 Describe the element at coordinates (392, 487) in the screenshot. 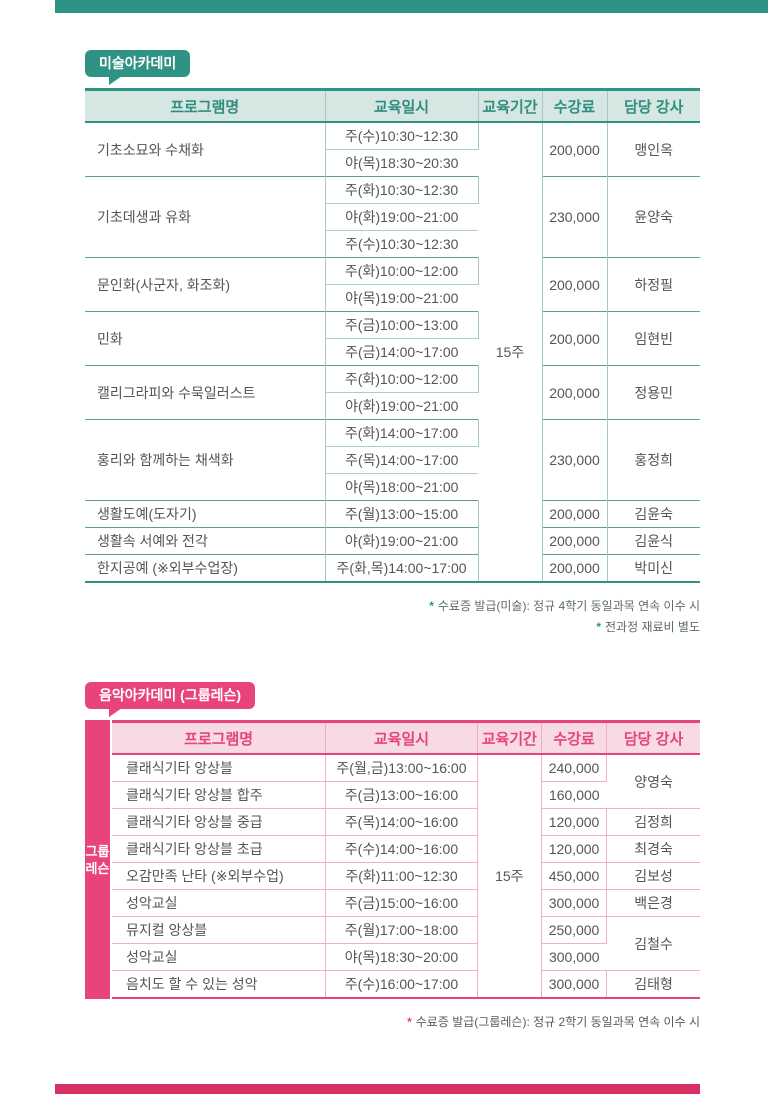

I see `table-row: 야(목)18:00~21:00` at that location.